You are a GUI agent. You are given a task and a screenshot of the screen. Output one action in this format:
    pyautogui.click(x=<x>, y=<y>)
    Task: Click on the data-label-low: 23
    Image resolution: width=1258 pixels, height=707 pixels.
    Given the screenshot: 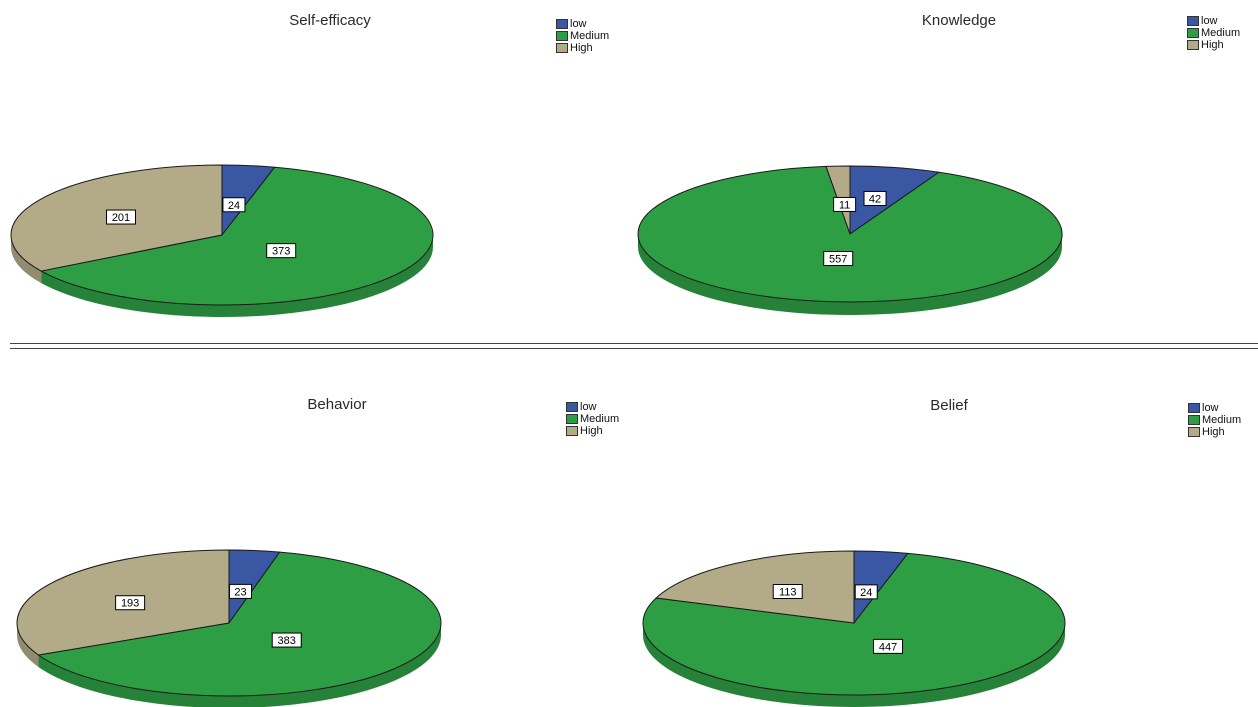 What is the action you would take?
    pyautogui.click(x=240, y=591)
    